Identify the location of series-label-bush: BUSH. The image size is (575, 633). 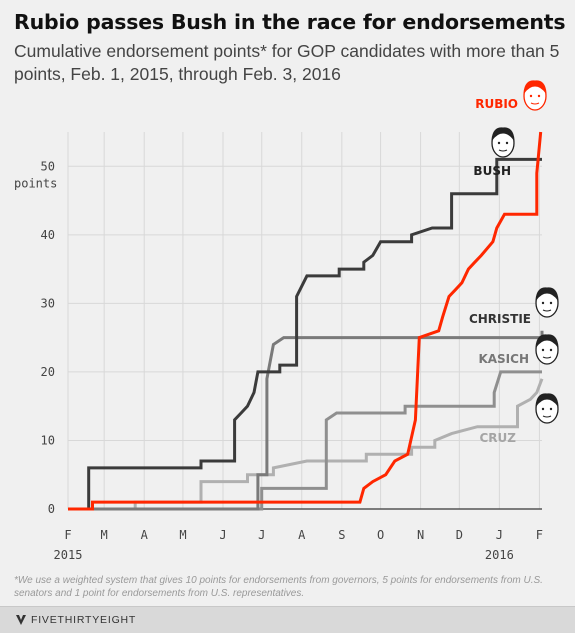
(492, 171).